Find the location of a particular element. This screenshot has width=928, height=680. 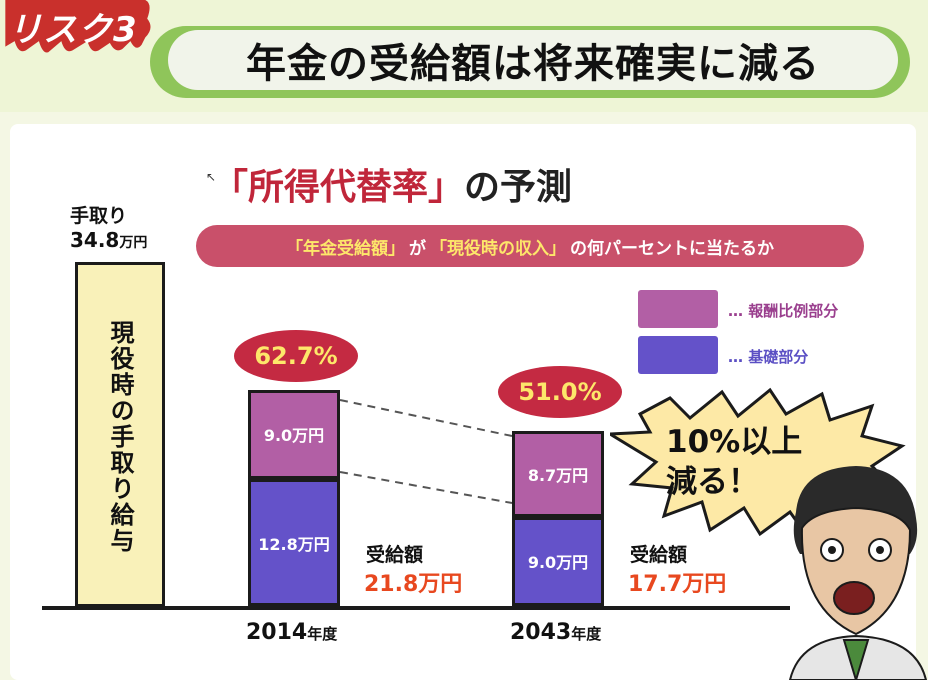

takehome-label-line1: 手取り is located at coordinates (99, 216).